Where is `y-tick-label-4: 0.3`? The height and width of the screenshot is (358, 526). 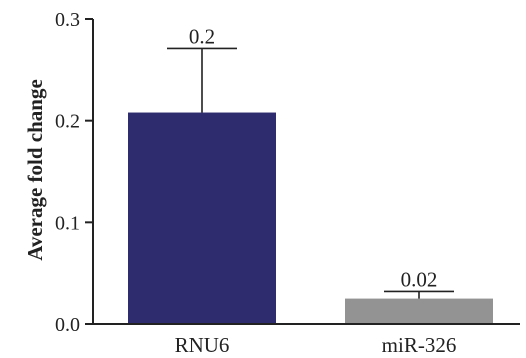 y-tick-label-4: 0.3 is located at coordinates (67, 20).